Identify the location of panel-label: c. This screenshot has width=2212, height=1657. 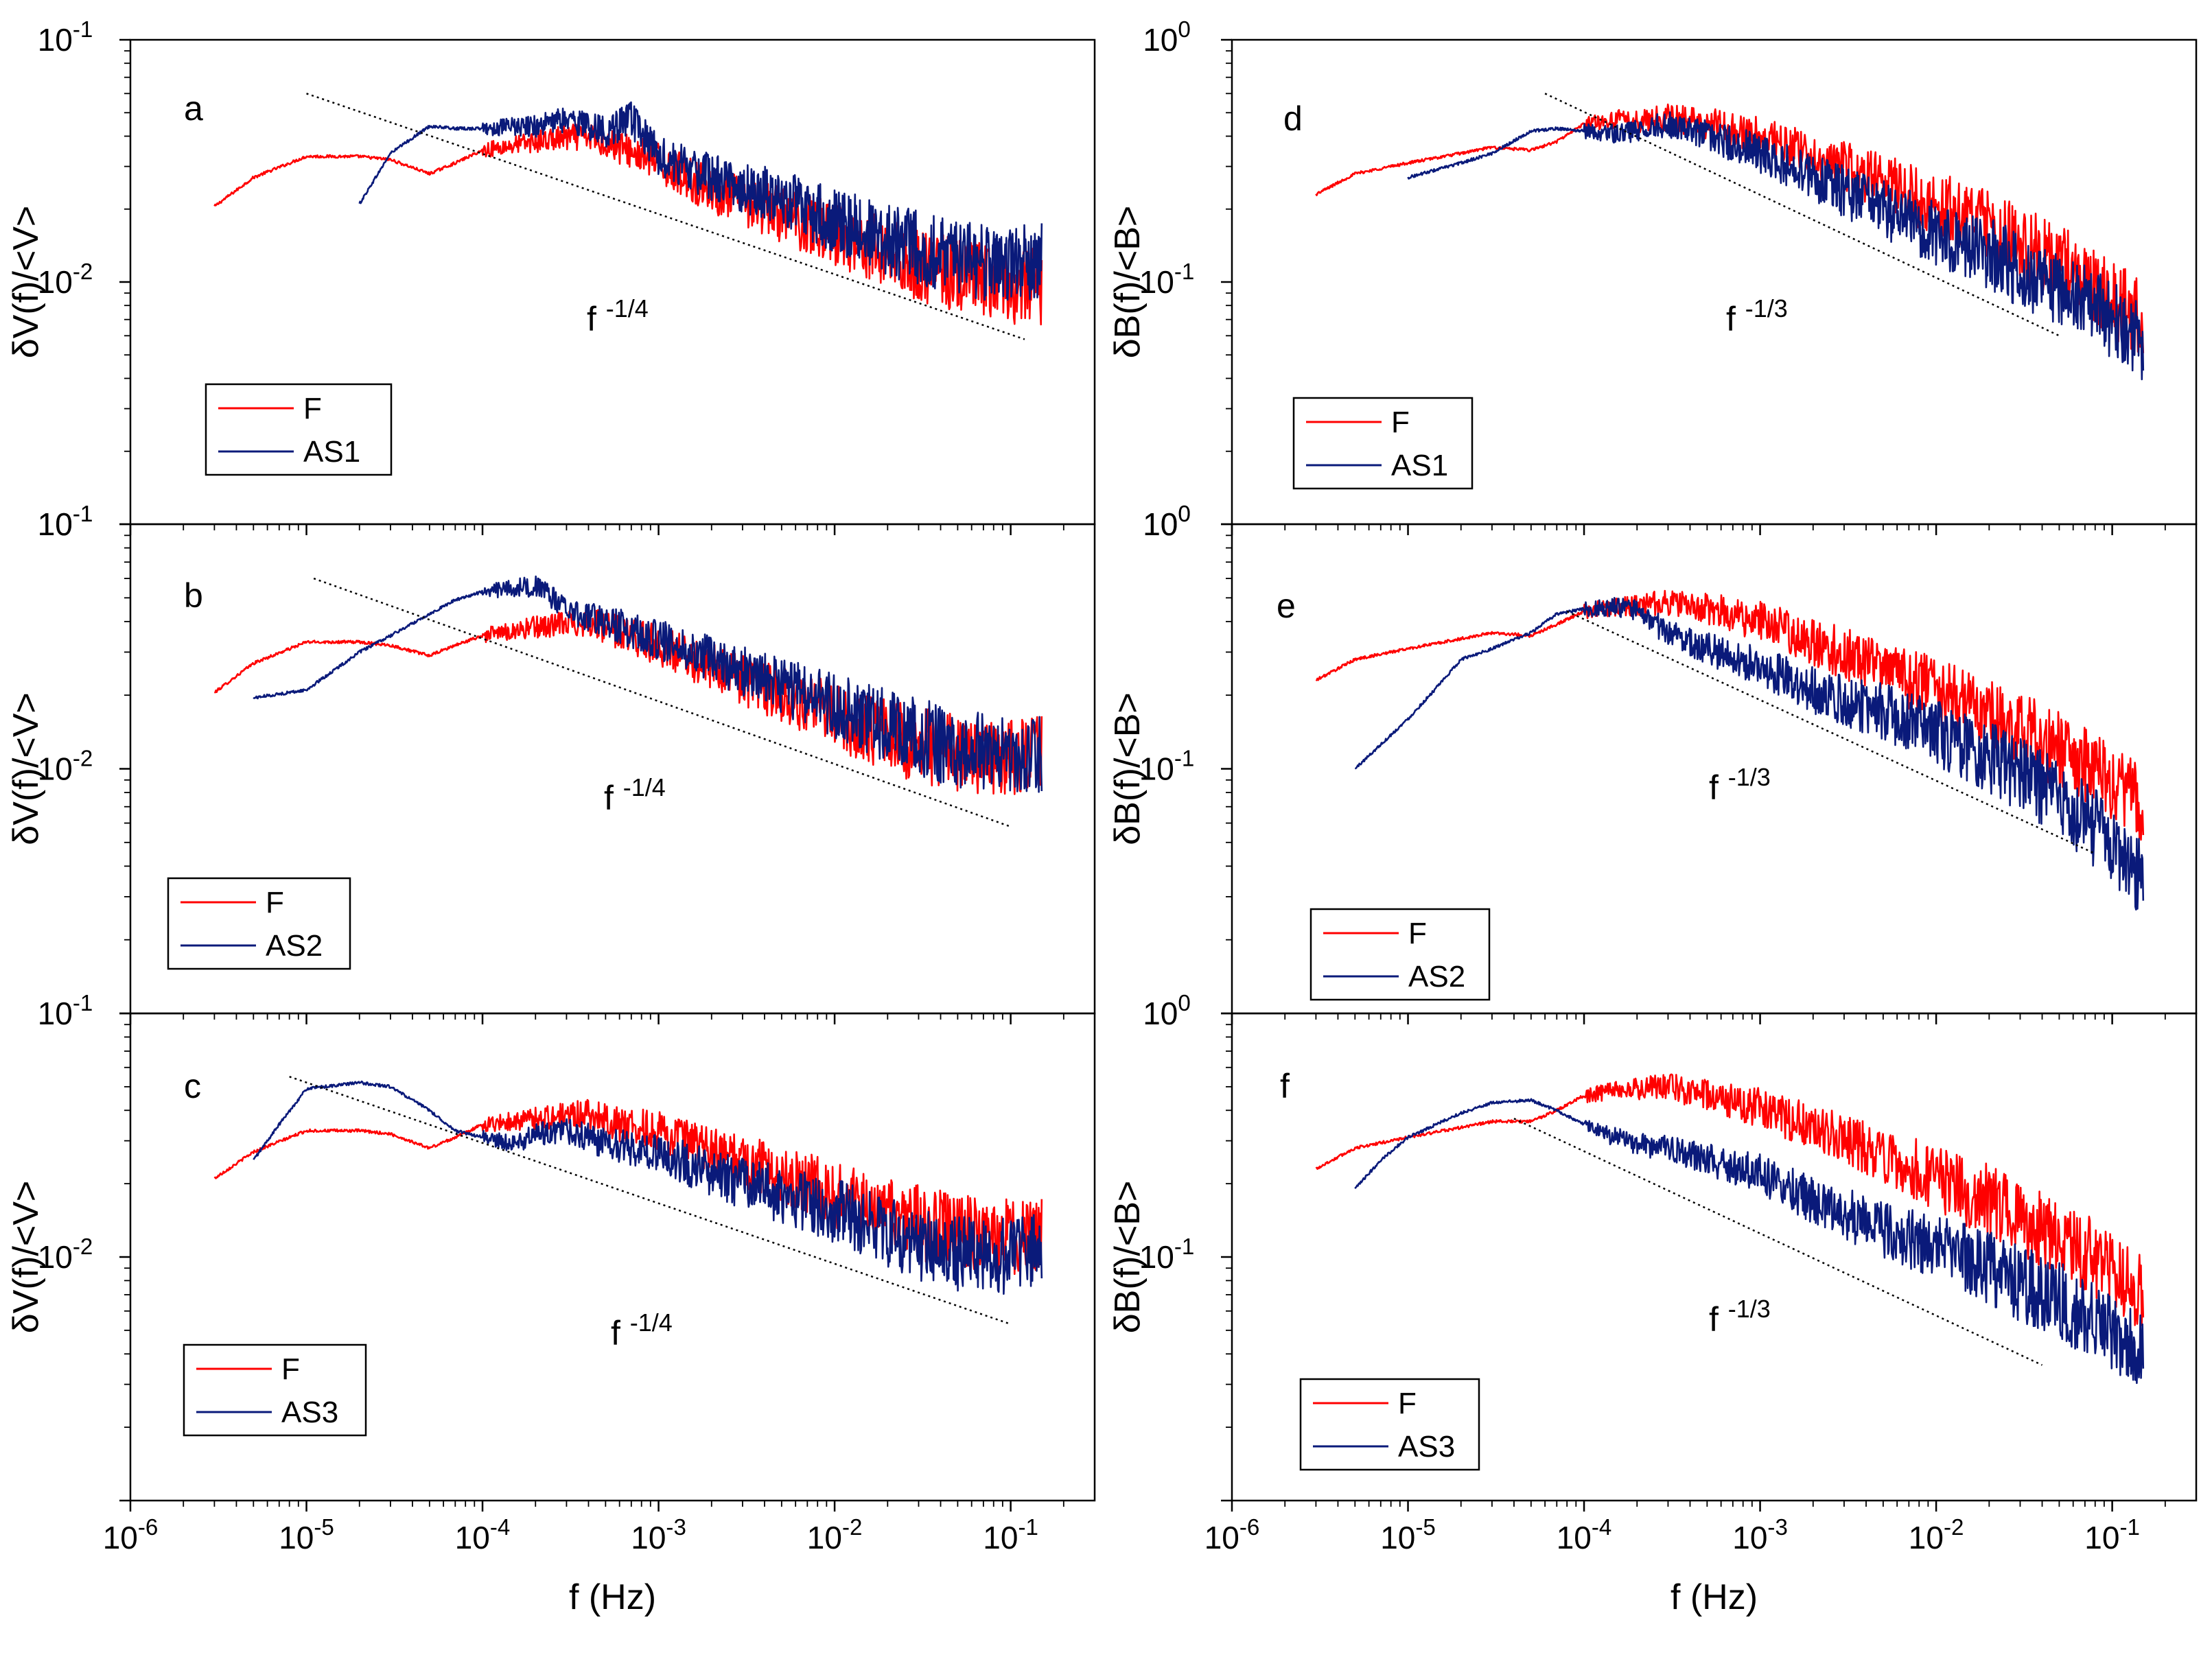
(192, 1086).